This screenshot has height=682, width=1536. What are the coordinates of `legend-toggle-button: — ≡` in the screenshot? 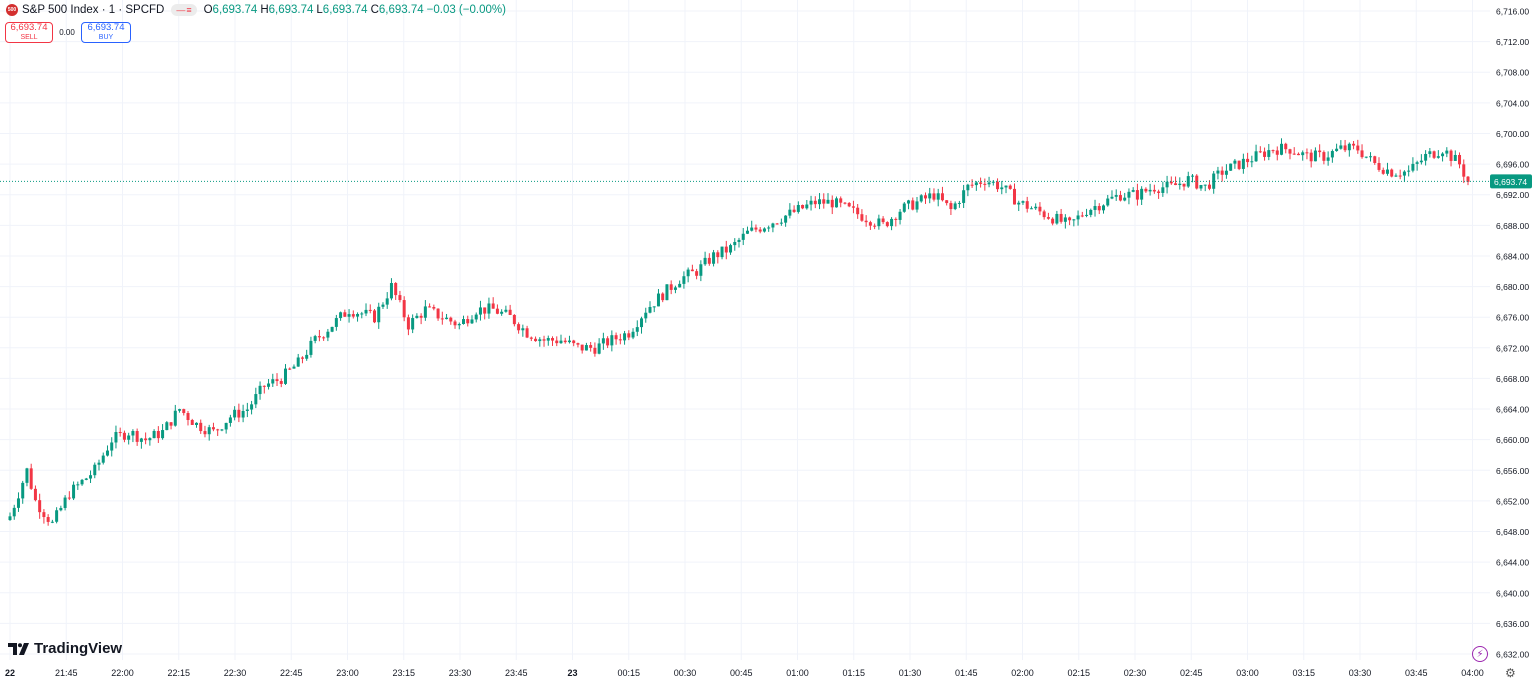 It's located at (184, 10).